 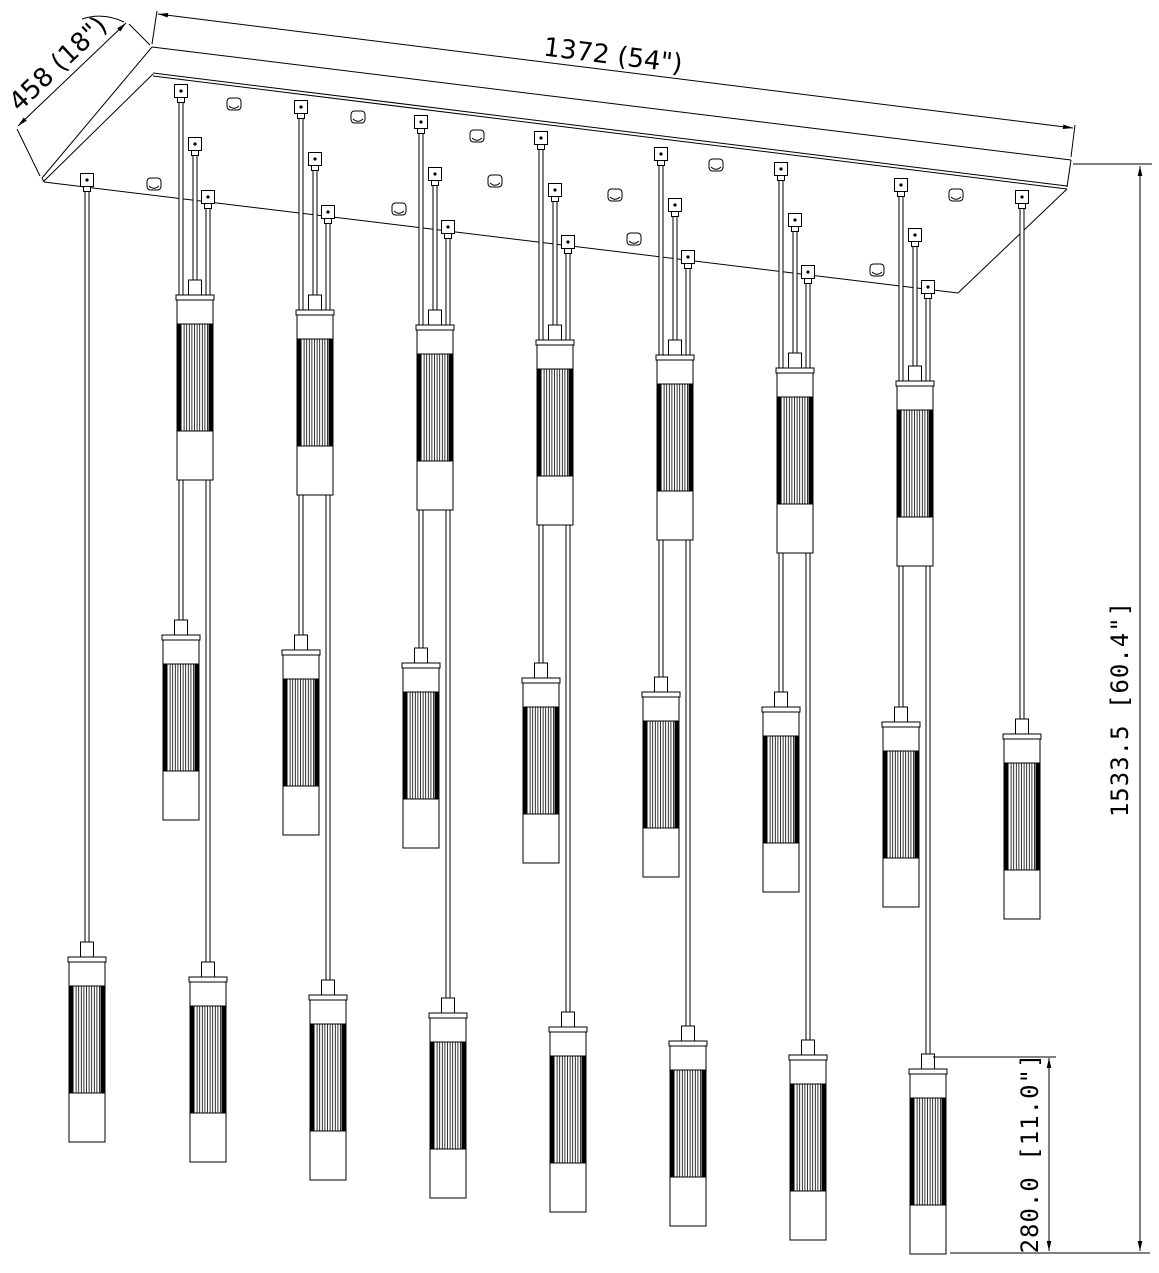 What do you see at coordinates (613, 56) in the screenshot?
I see `canopy-width-dimension-label: 1372 (54")` at bounding box center [613, 56].